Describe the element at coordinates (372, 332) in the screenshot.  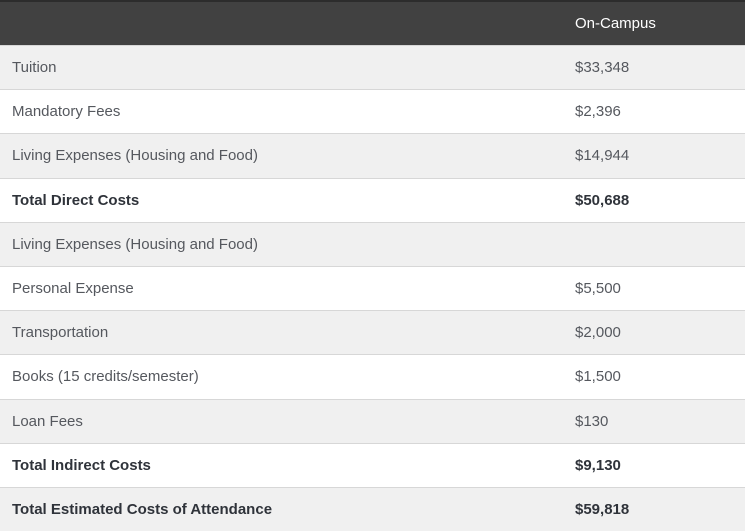
I see `table-row-transportation: Transportation $2,000` at that location.